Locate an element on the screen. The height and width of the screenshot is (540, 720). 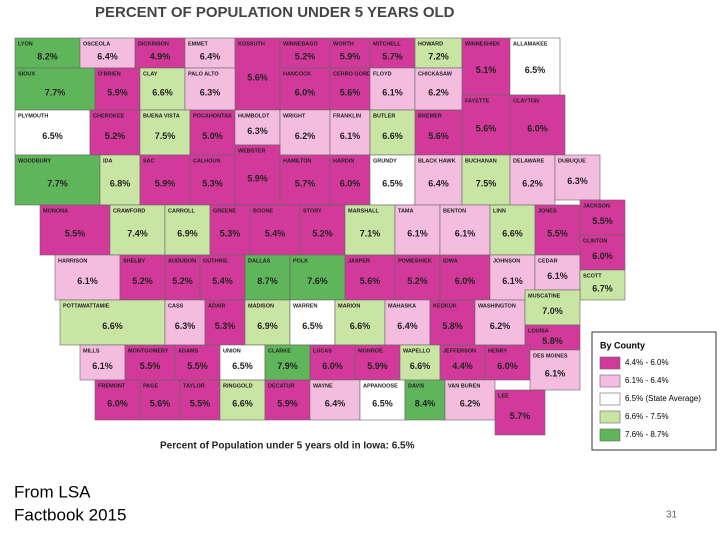
county-name: HENRY is located at coordinates (497, 351).